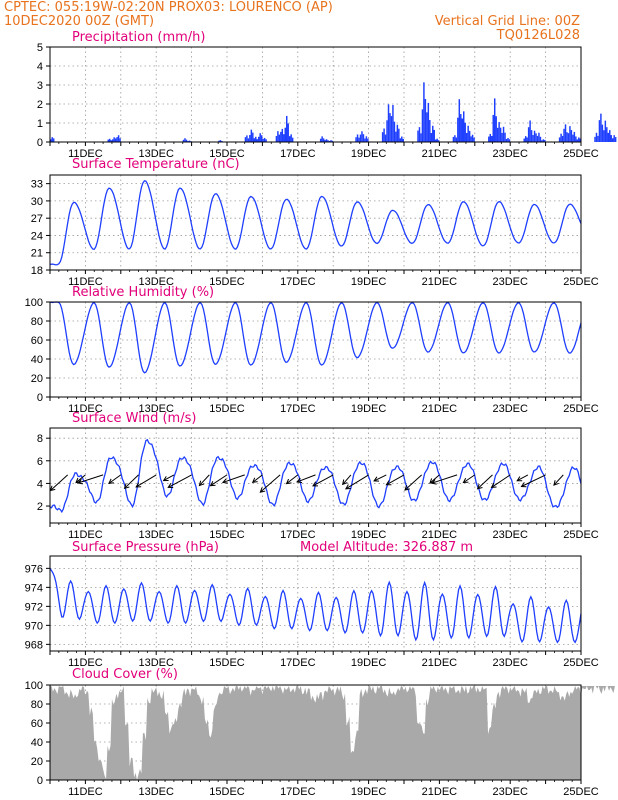 The height and width of the screenshot is (800, 618). Describe the element at coordinates (138, 37) in the screenshot. I see `precip-title: Precipitation (mm/h)` at that location.